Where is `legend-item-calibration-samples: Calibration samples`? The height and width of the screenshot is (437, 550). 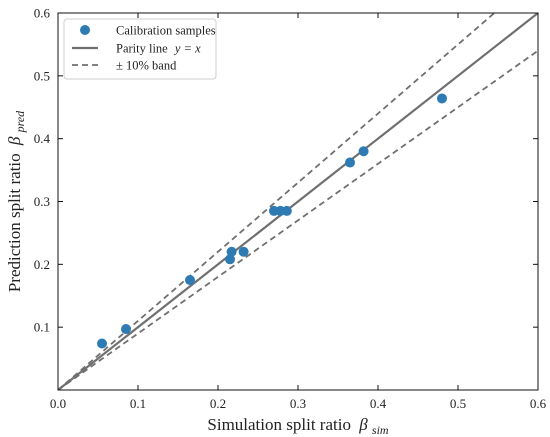
legend-item-calibration-samples: Calibration samples is located at coordinates (148, 31).